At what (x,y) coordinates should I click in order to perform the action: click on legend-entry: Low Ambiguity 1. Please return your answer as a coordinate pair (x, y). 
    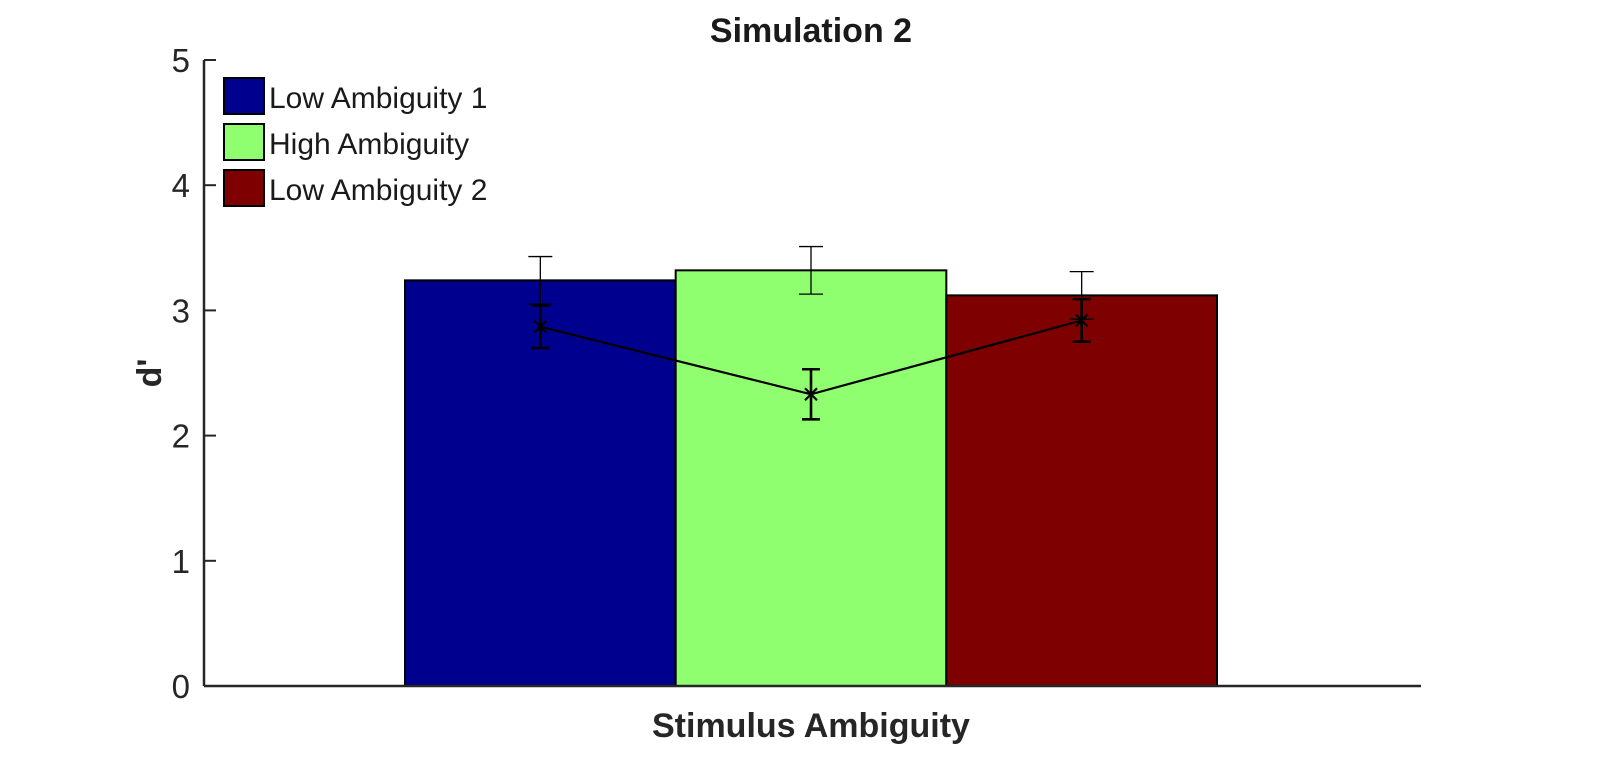
    Looking at the image, I should click on (378, 98).